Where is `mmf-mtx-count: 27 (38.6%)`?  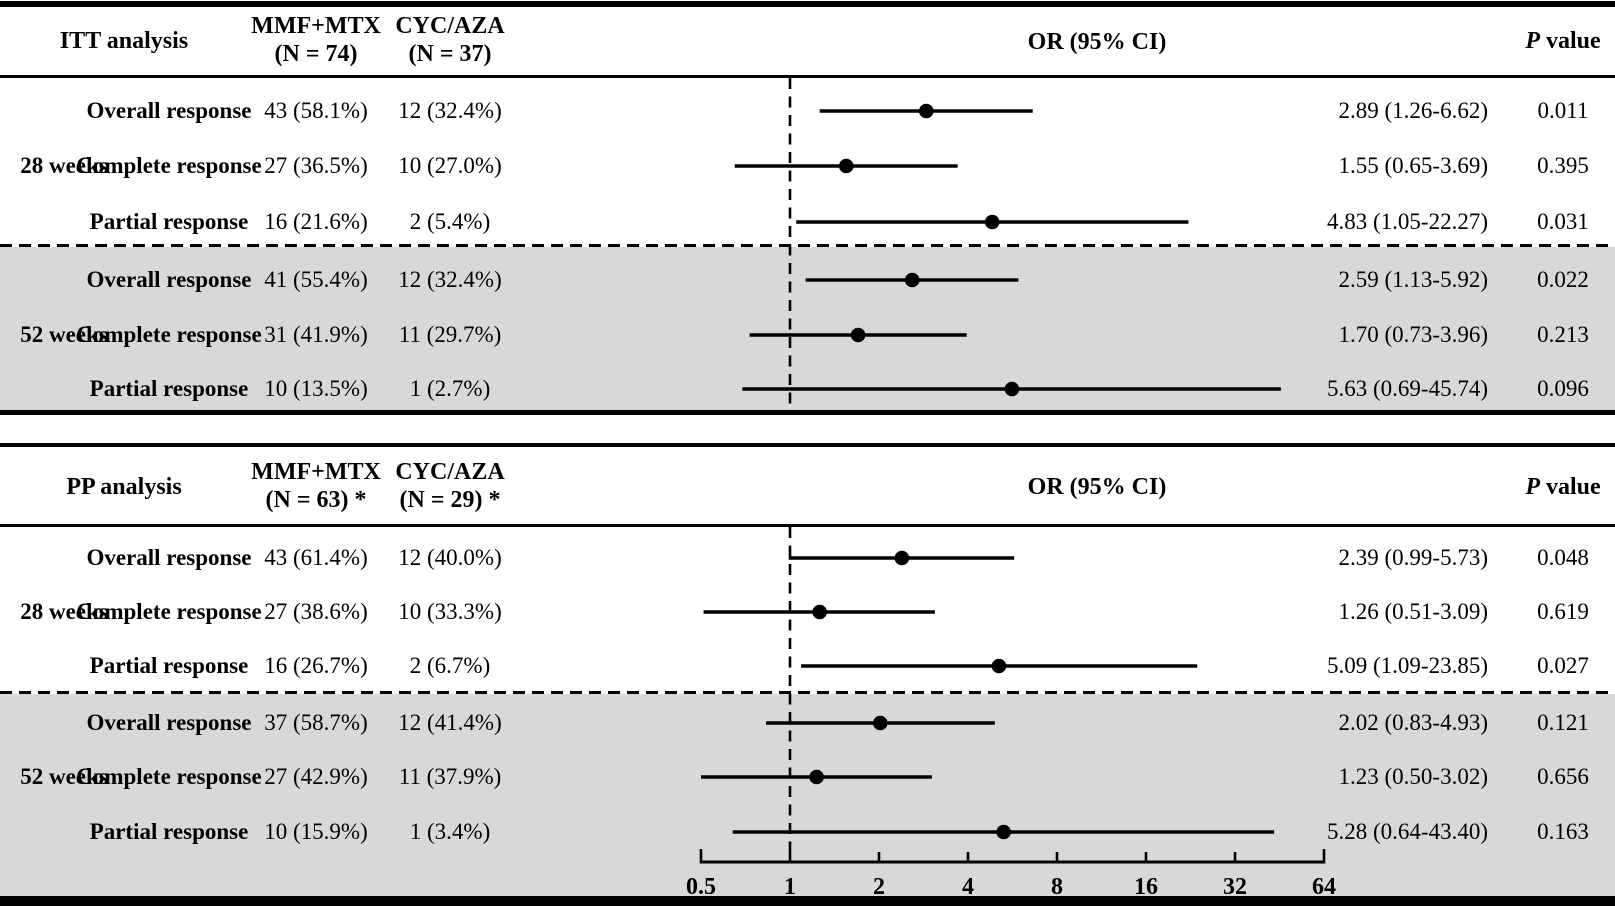
mmf-mtx-count: 27 (38.6%) is located at coordinates (316, 611).